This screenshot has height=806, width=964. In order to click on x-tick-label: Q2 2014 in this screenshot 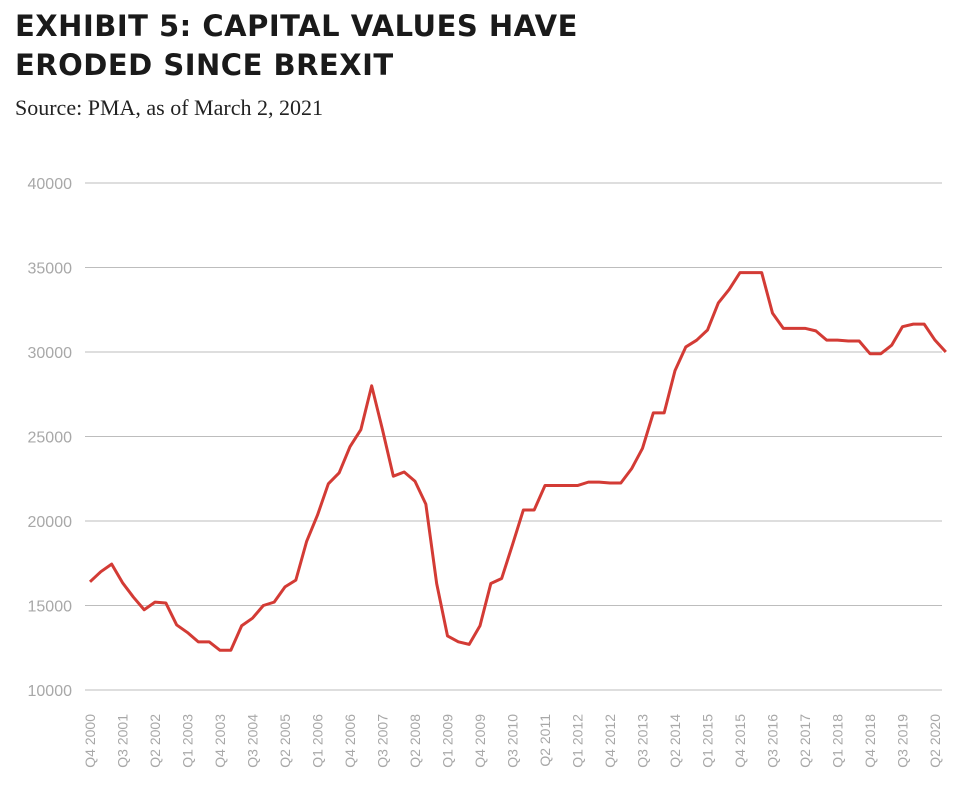, I will do `click(675, 741)`.